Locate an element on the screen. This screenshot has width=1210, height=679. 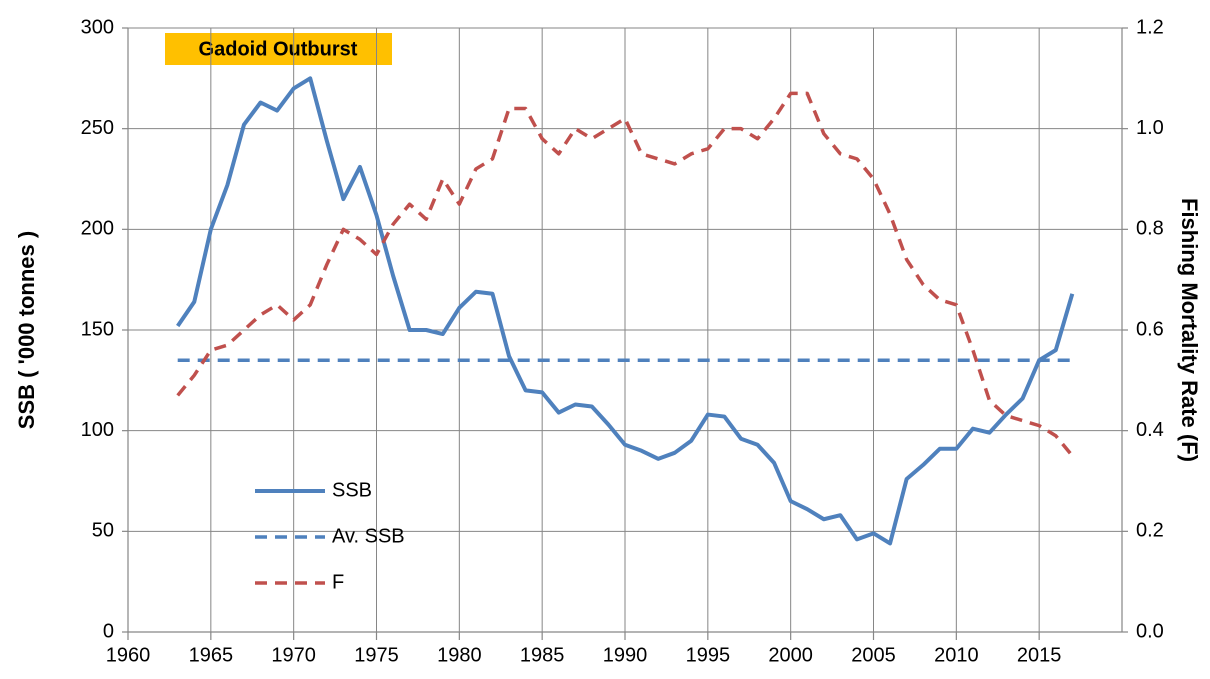
y-tick-label: 0 is located at coordinates (108, 631).